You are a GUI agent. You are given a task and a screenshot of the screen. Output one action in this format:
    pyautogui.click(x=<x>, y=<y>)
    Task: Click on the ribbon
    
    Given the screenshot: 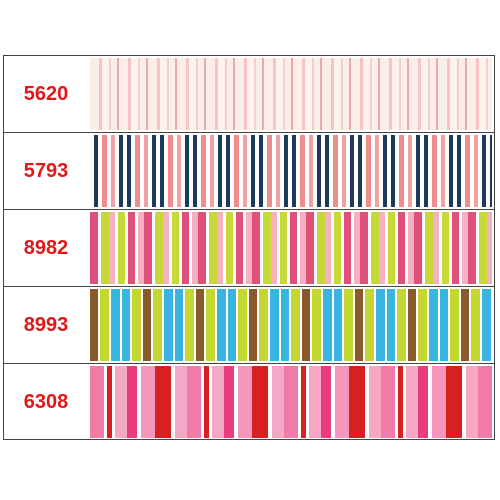 What is the action you would take?
    pyautogui.click(x=291, y=402)
    